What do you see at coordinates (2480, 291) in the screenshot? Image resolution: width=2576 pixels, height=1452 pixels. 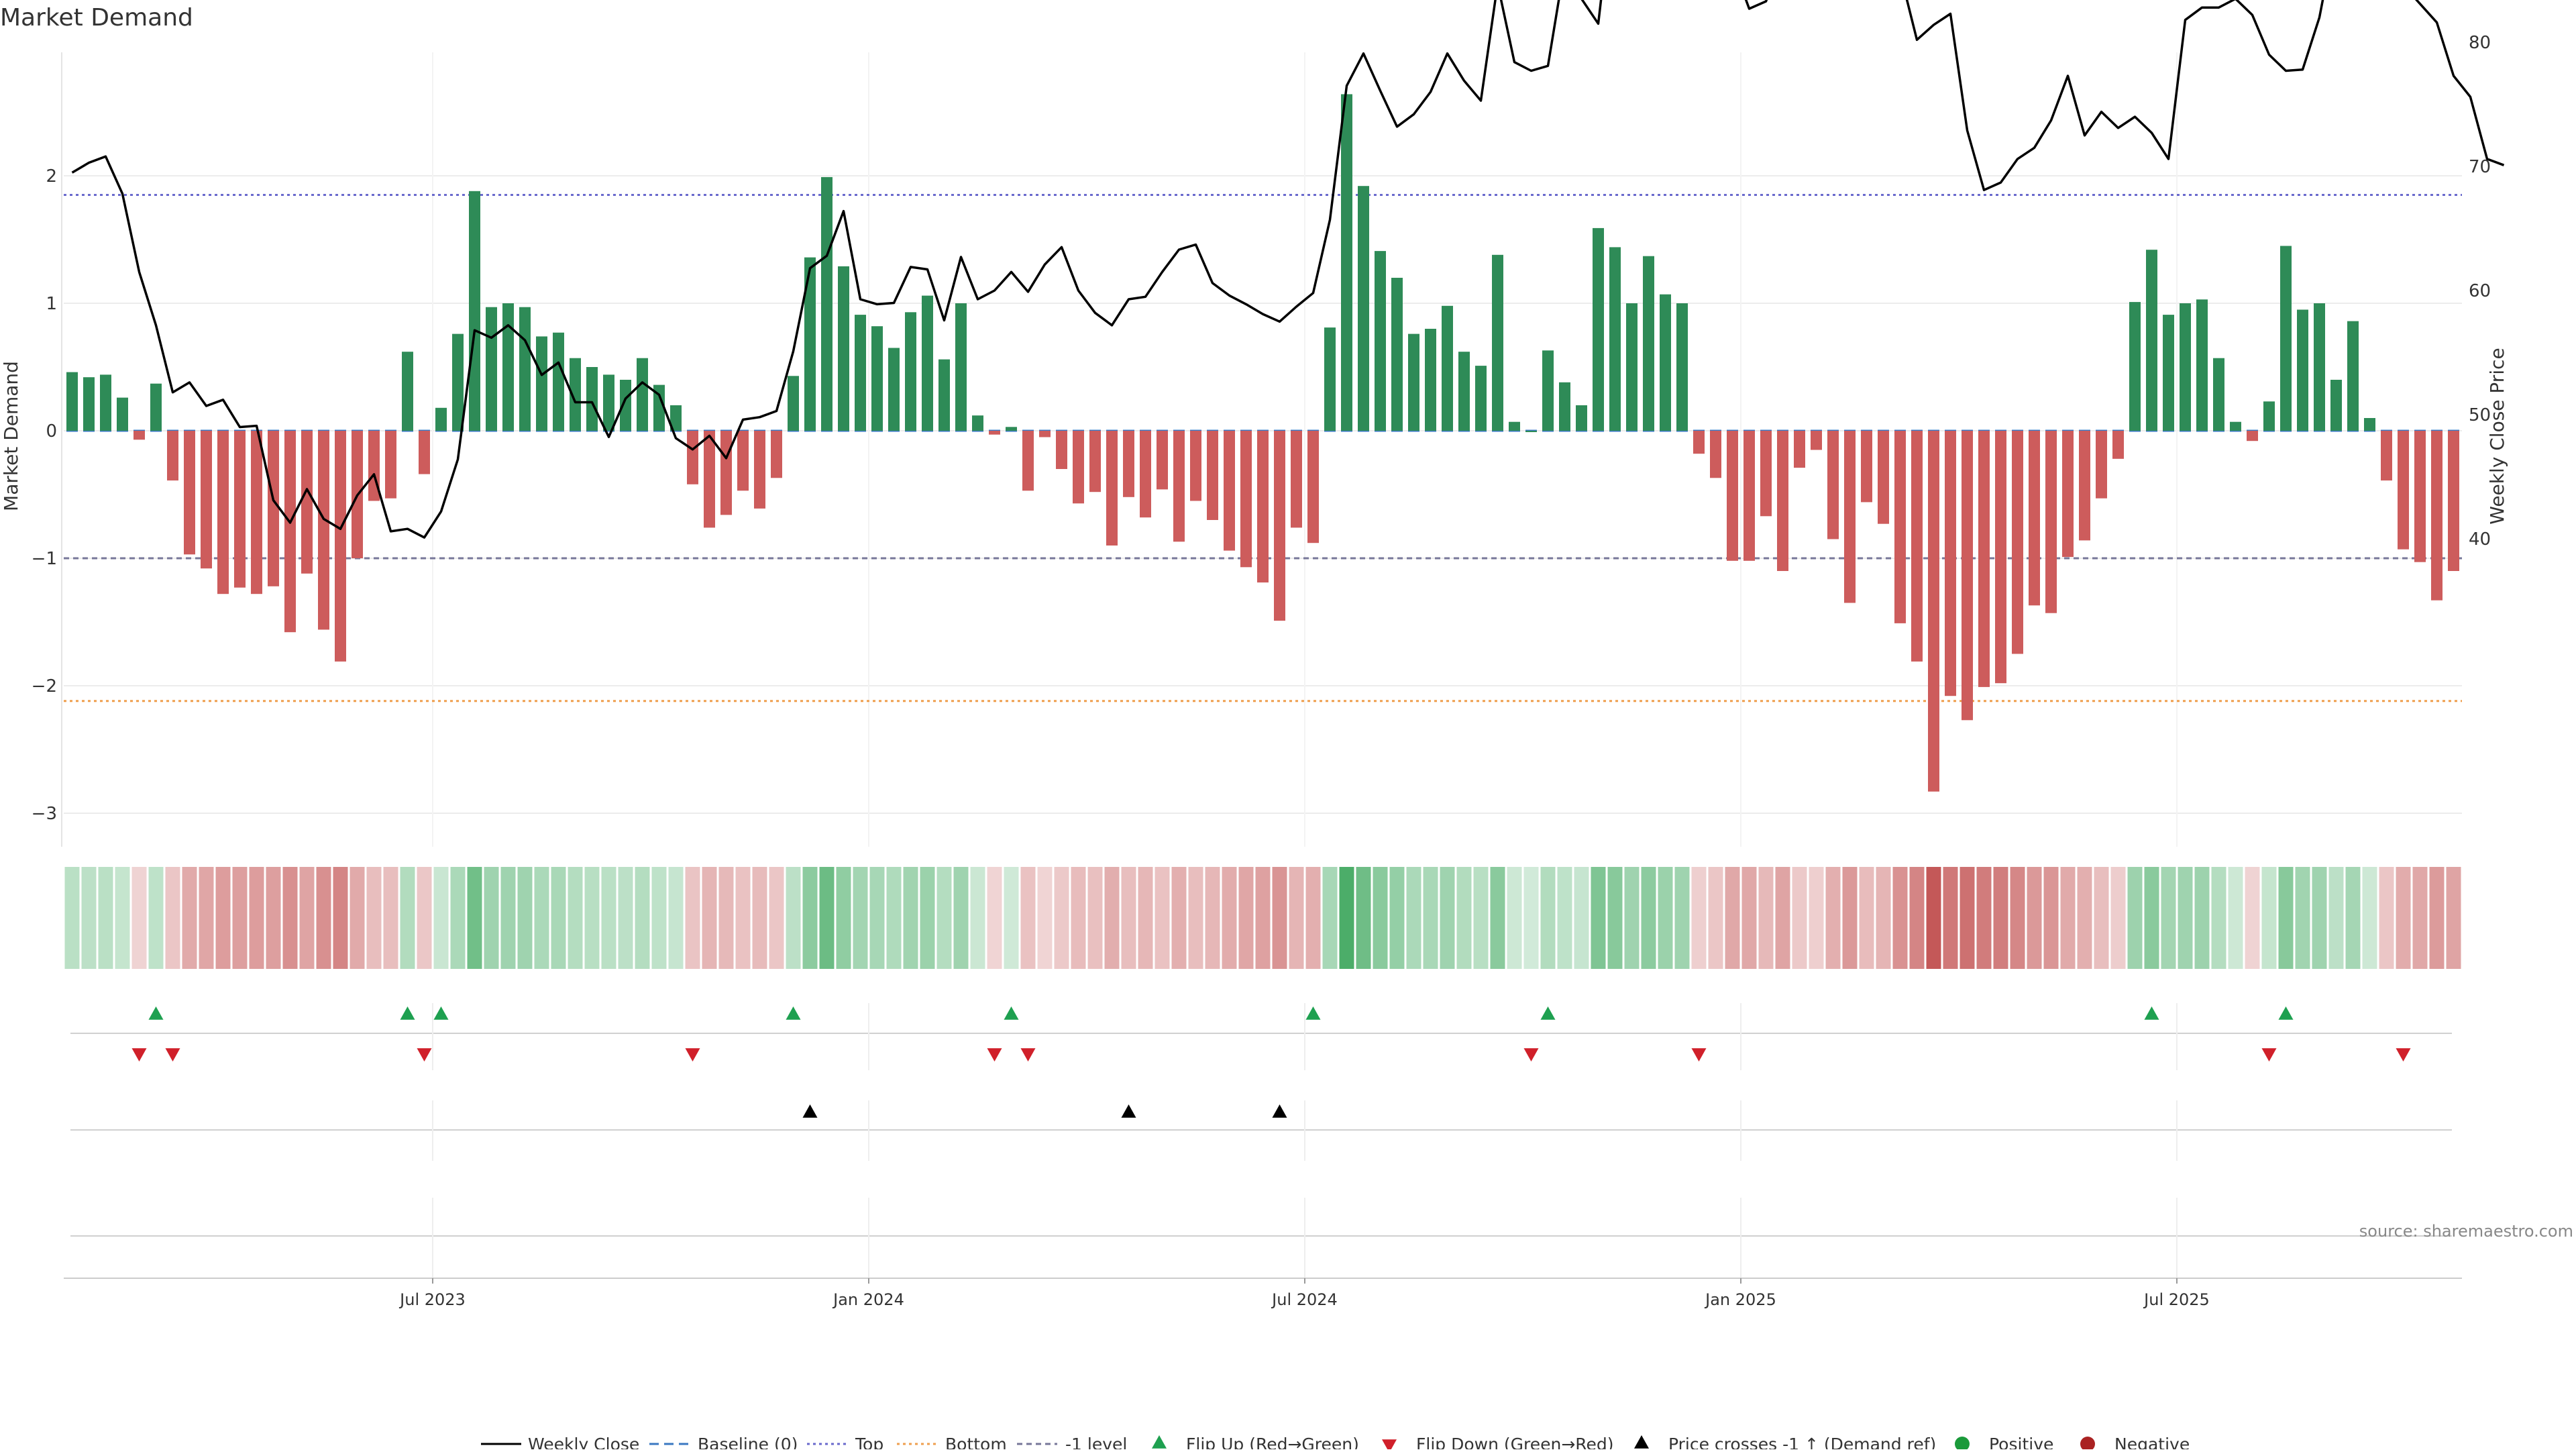 I see `y2-tick-label: 60` at bounding box center [2480, 291].